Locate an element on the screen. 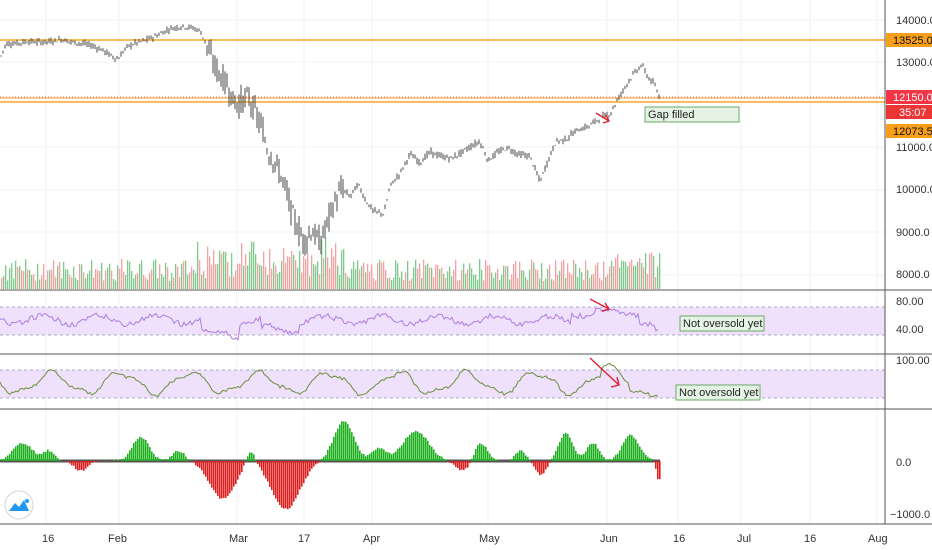 This screenshot has width=932, height=550. x-tick-jul: Jul is located at coordinates (744, 539).